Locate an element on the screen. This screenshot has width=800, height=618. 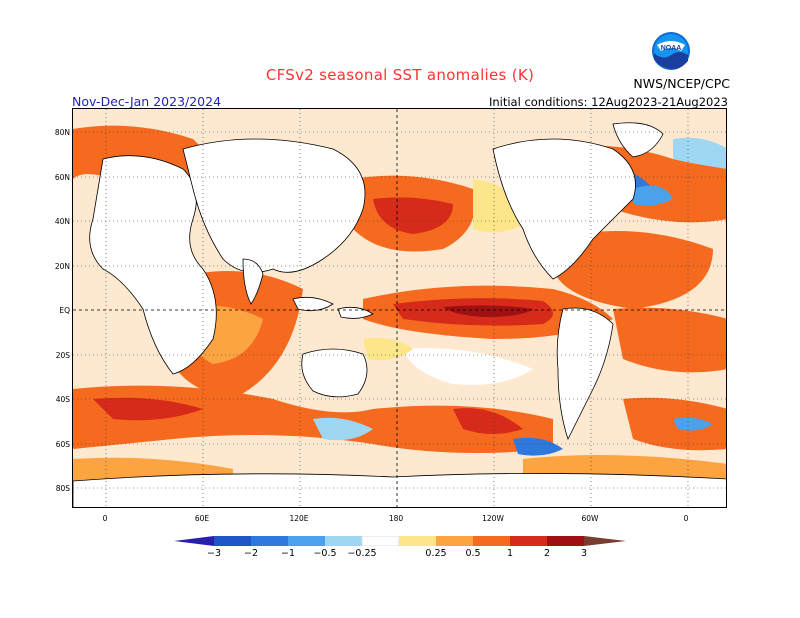
colorbar-low-arrow is located at coordinates (194, 541).